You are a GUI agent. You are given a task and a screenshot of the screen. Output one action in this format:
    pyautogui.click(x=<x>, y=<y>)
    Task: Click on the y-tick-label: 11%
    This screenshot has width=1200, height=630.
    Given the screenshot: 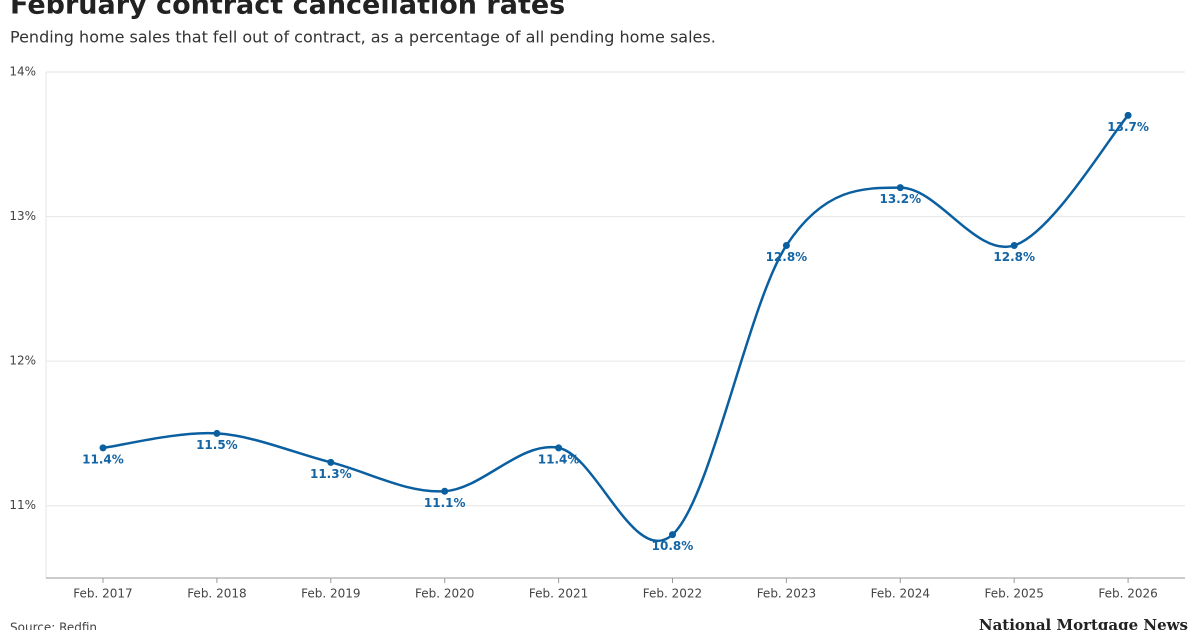 What is the action you would take?
    pyautogui.click(x=22, y=505)
    